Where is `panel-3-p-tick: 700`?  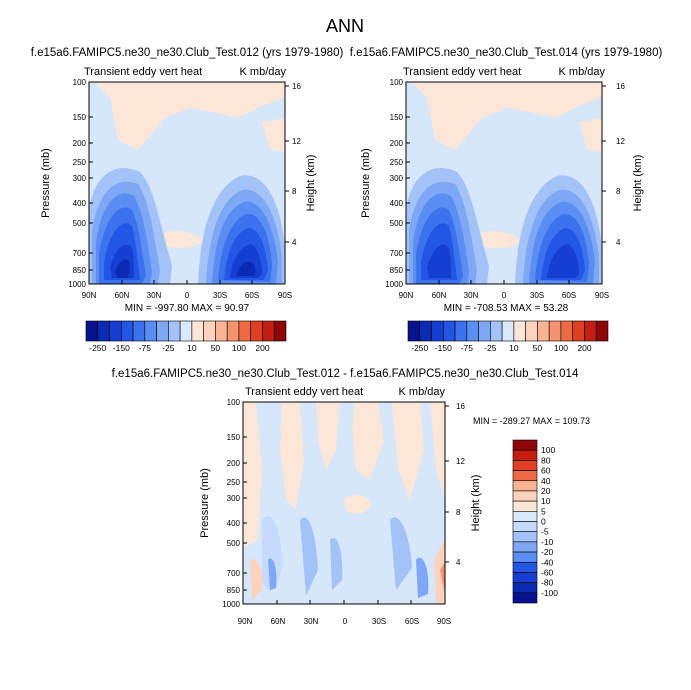
panel-3-p-tick: 700 is located at coordinates (234, 573).